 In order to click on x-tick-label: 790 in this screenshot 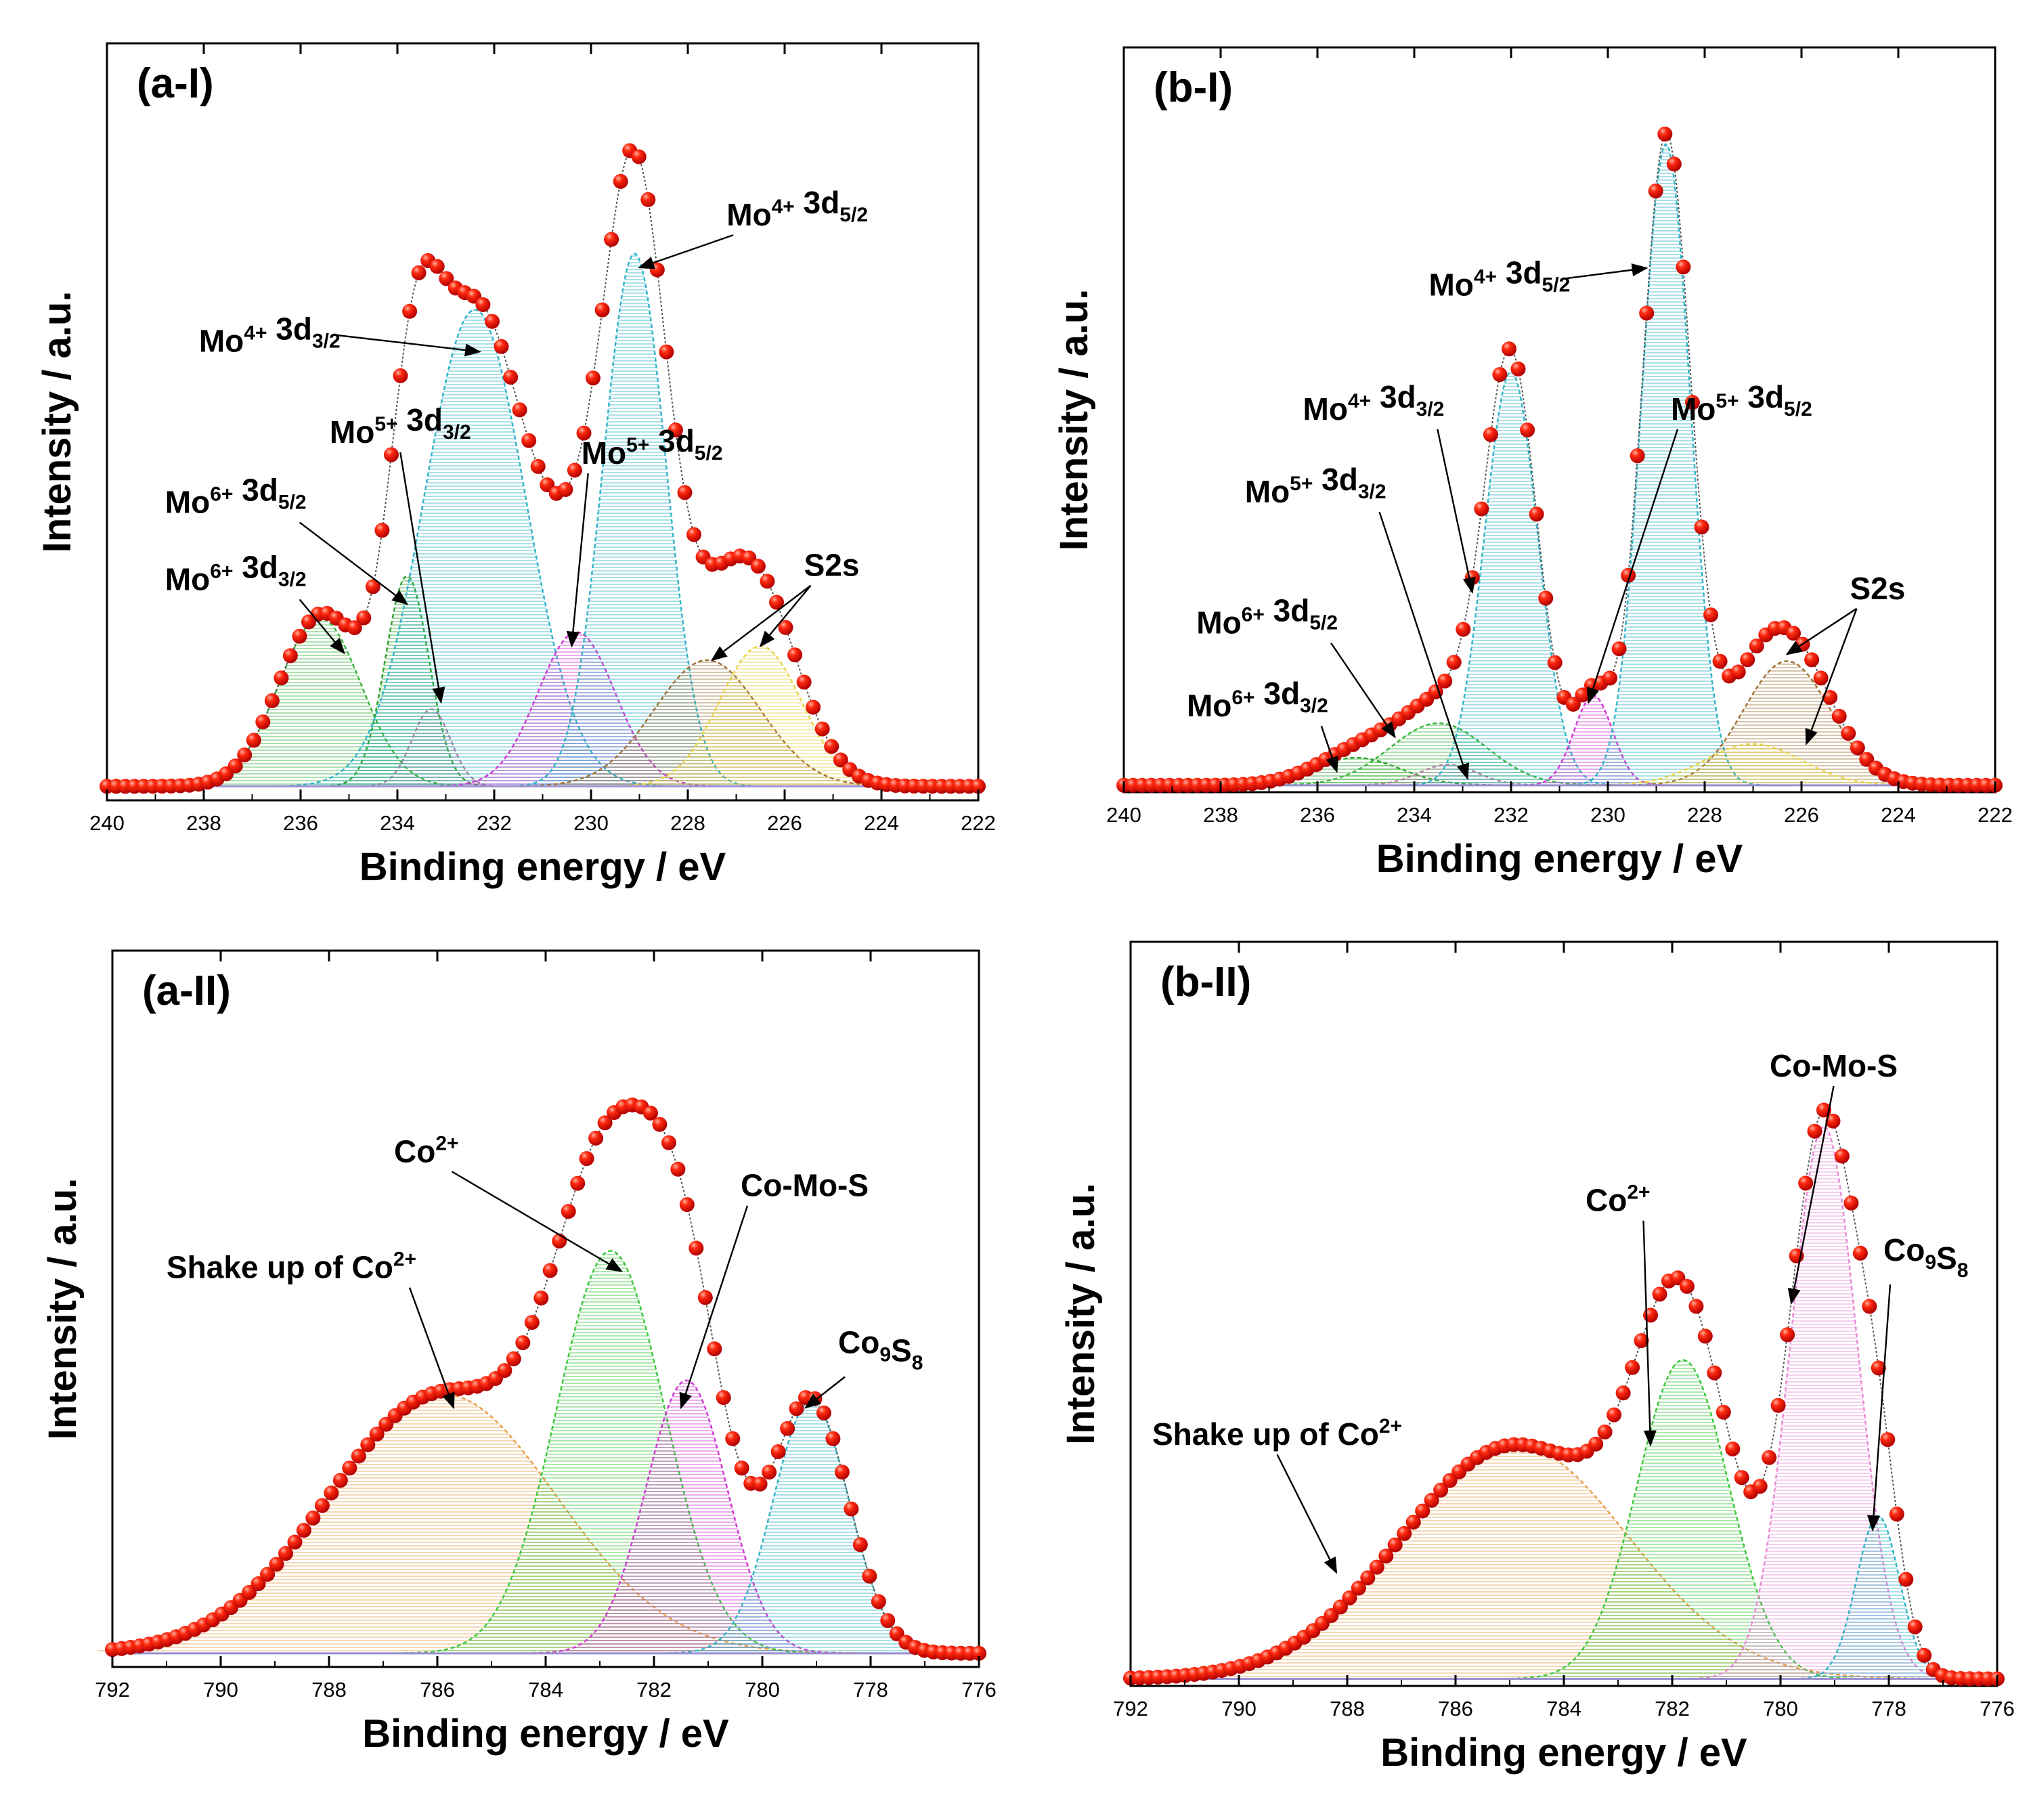, I will do `click(1239, 1709)`.